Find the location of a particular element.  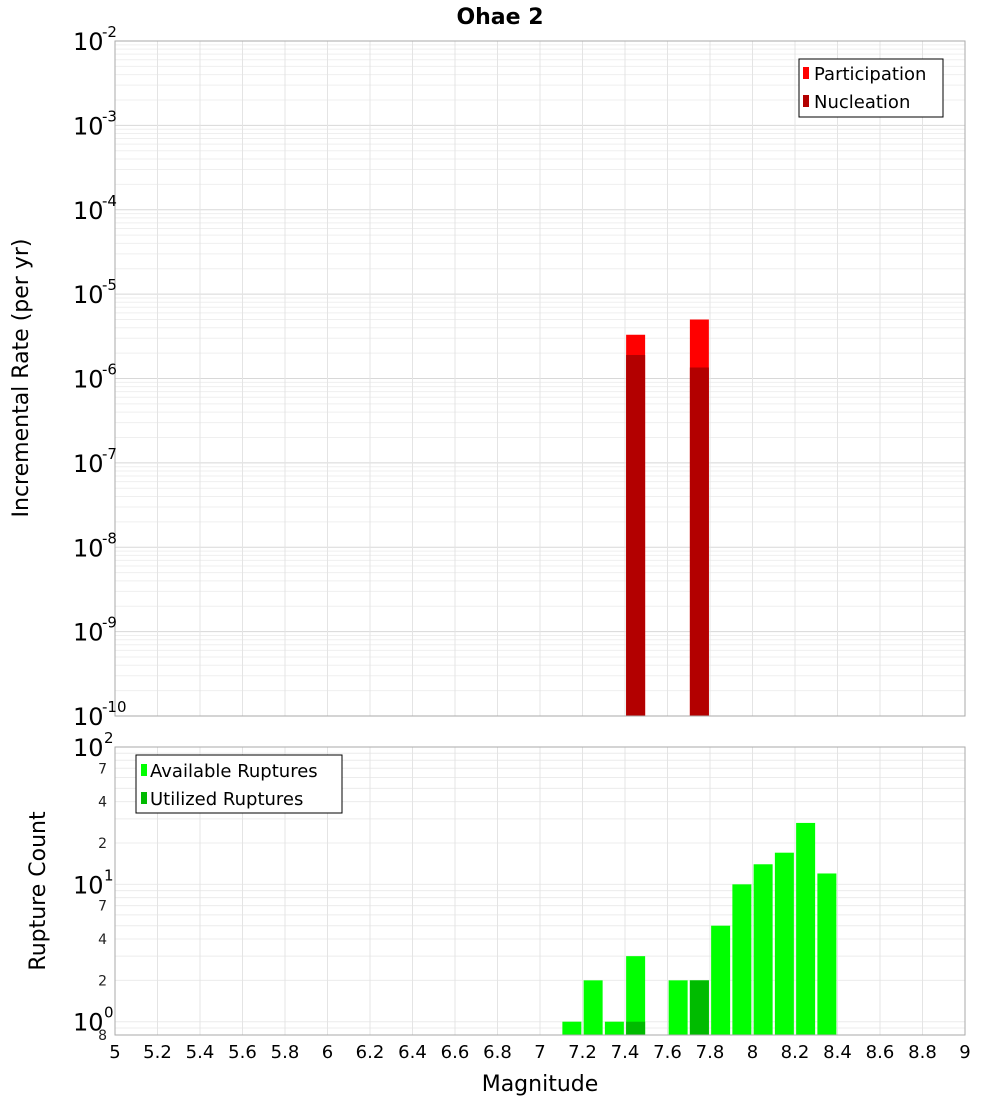

x-tick-label: 7.6 is located at coordinates (667, 1052).